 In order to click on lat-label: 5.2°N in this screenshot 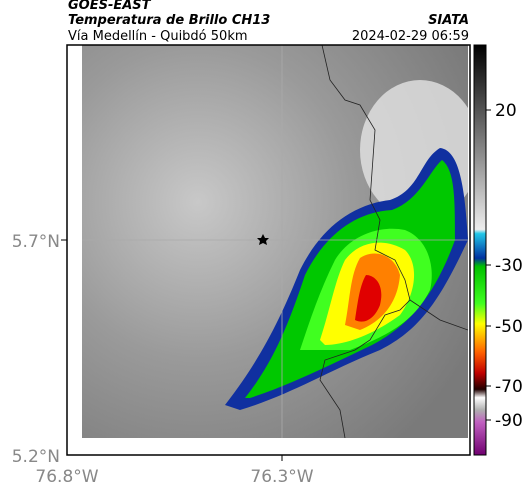, I will do `click(36, 457)`.